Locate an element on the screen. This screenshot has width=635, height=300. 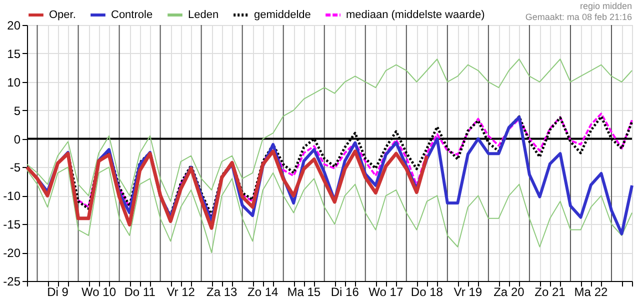
x-tick-label: Ma 15 is located at coordinates (304, 292).